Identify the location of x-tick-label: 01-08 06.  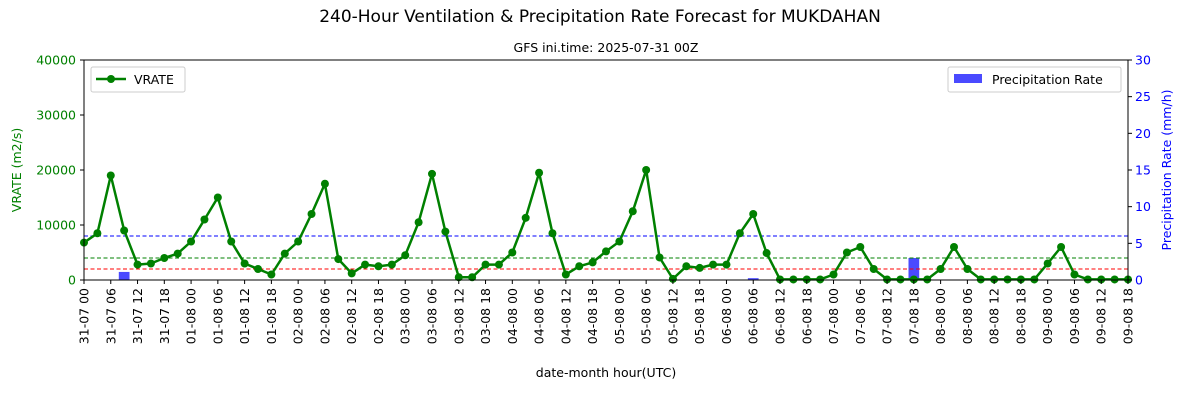
(217, 316).